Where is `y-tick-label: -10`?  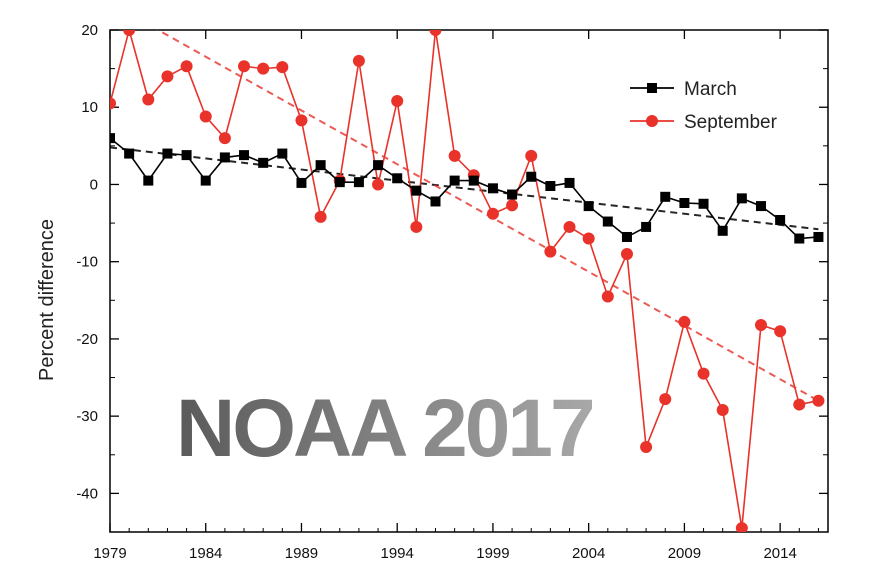 y-tick-label: -10 is located at coordinates (87, 262).